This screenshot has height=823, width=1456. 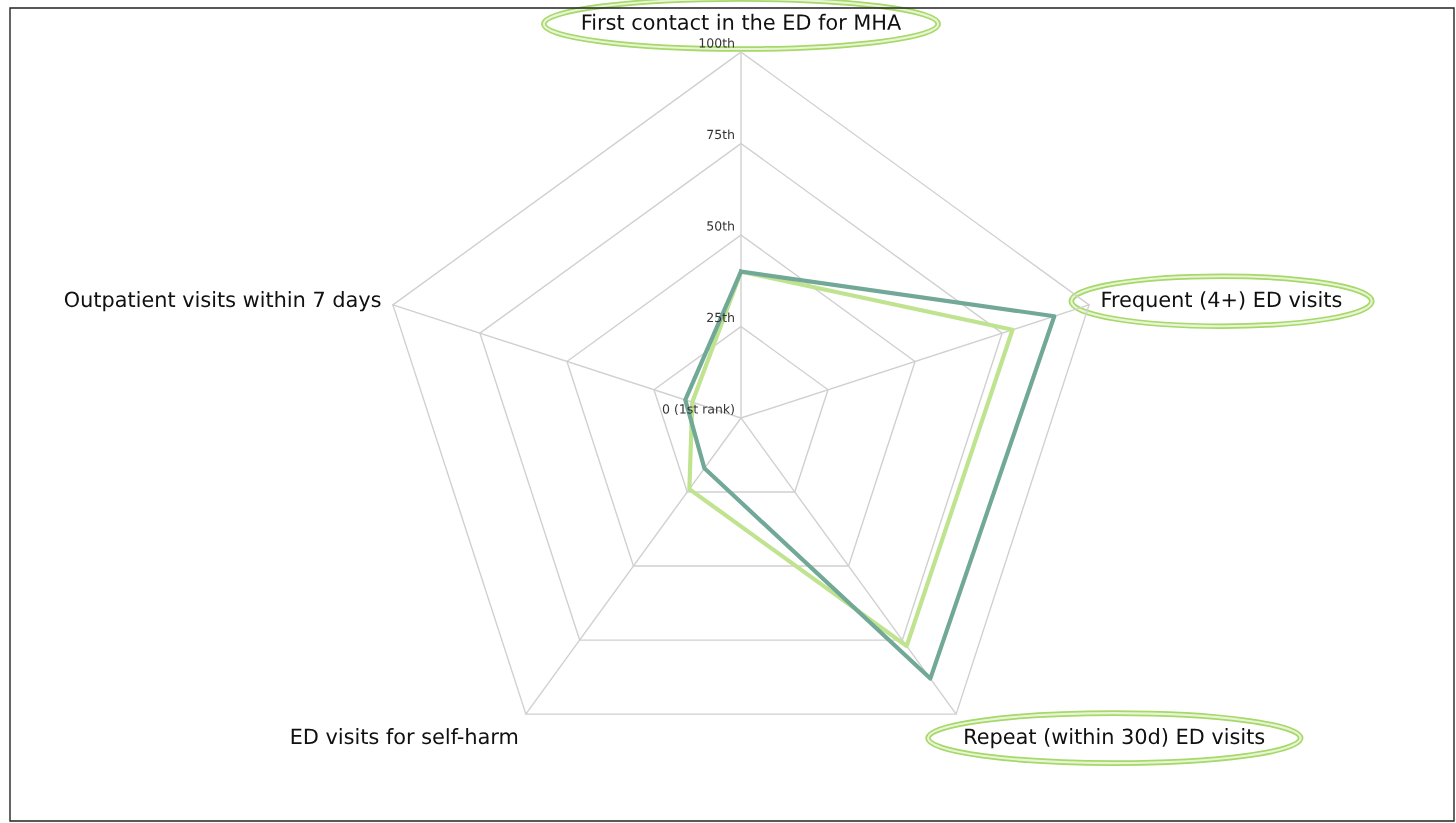 I want to click on spoke-label: Repeat (within 30d) ED visits, so click(x=1115, y=738).